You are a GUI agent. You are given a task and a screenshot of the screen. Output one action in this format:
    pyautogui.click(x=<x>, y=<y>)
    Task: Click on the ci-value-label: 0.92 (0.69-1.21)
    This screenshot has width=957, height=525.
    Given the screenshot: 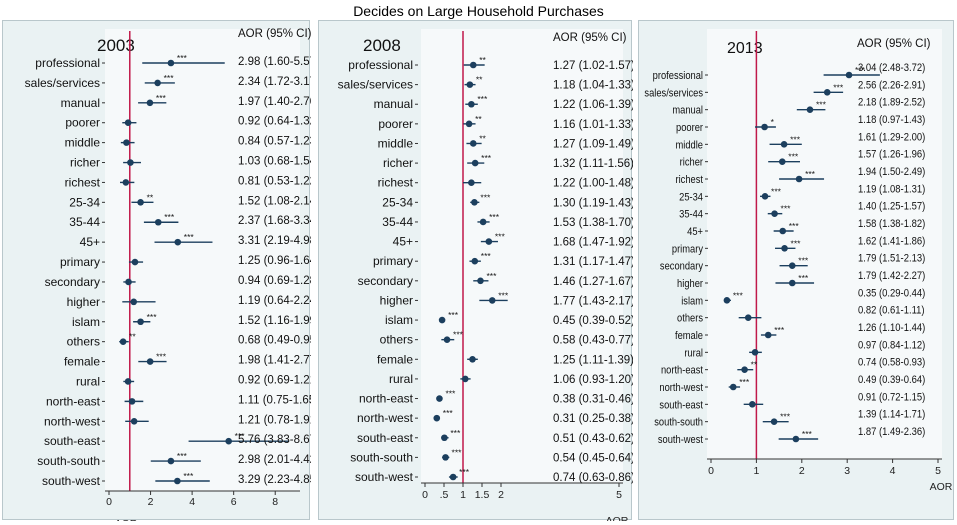 What is the action you would take?
    pyautogui.click(x=274, y=380)
    